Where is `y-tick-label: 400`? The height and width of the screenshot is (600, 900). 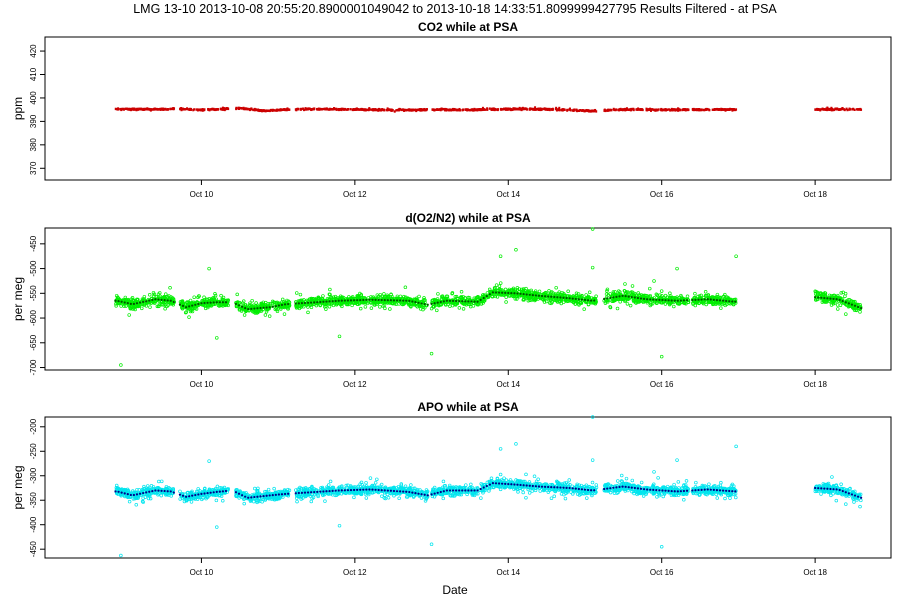 y-tick-label: 400 is located at coordinates (33, 98).